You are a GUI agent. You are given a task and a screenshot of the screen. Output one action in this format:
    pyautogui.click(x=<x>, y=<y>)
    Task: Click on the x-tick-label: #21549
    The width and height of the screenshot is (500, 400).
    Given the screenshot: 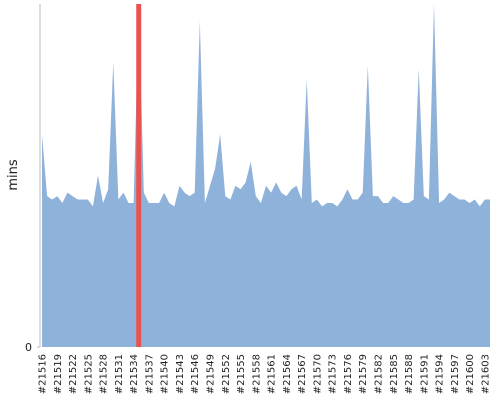 What is the action you would take?
    pyautogui.click(x=211, y=374)
    